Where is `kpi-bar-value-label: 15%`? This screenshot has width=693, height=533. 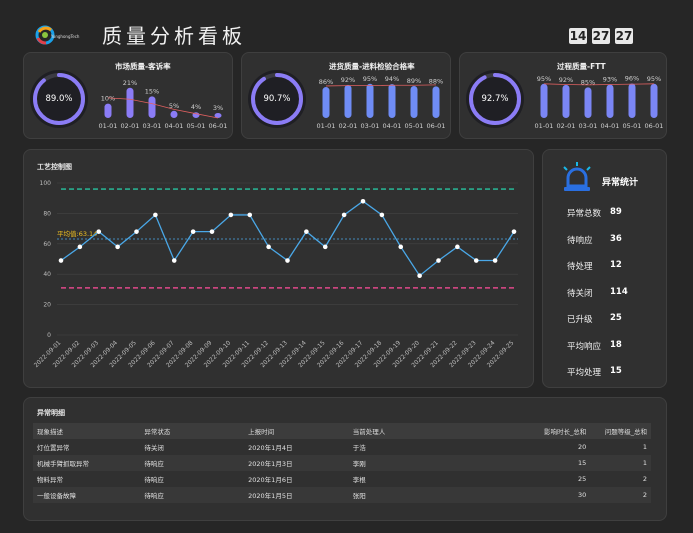
kpi-bar-value-label: 15% is located at coordinates (152, 91).